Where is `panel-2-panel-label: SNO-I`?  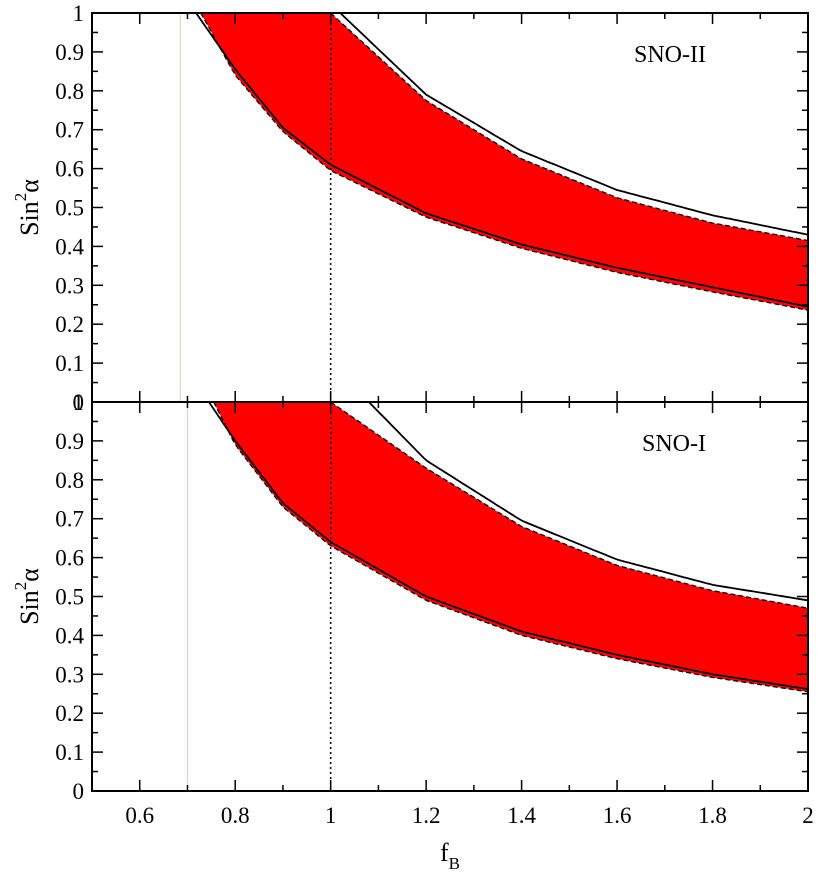 panel-2-panel-label: SNO-I is located at coordinates (674, 444).